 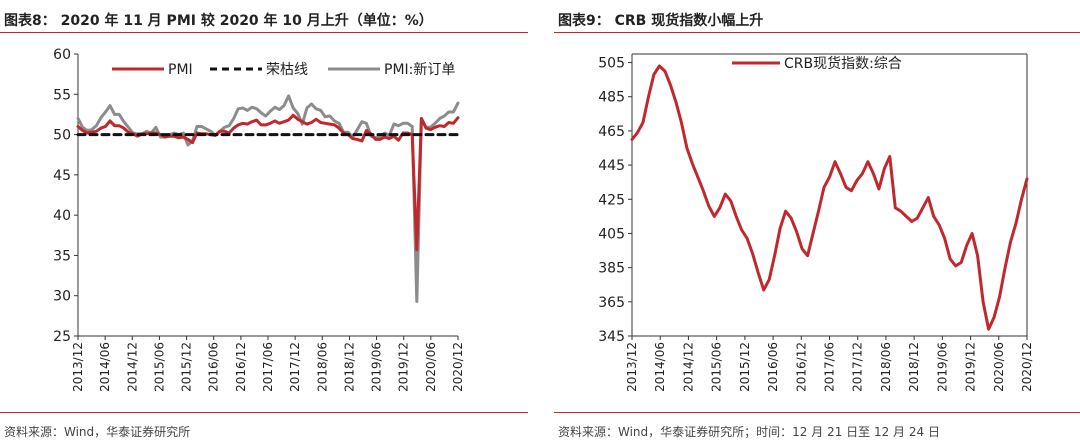 I want to click on y-tick-label: 465, so click(x=611, y=132).